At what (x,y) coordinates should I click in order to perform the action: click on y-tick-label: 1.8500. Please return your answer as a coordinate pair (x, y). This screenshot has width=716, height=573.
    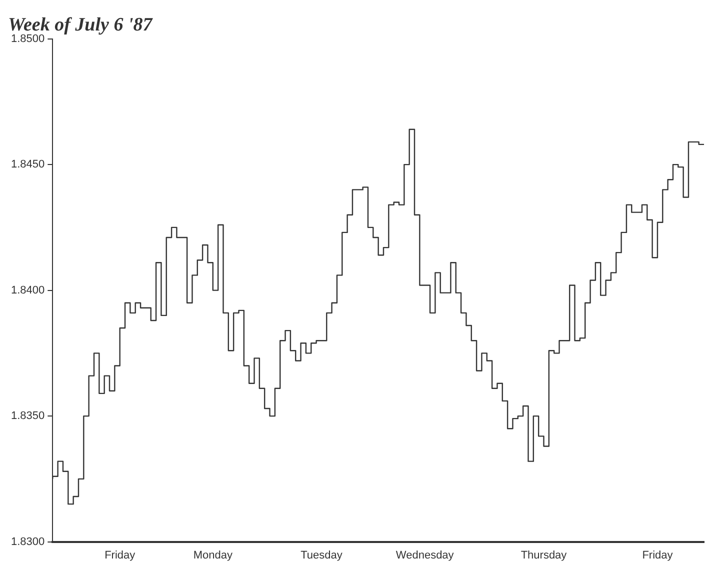
    Looking at the image, I should click on (27, 38).